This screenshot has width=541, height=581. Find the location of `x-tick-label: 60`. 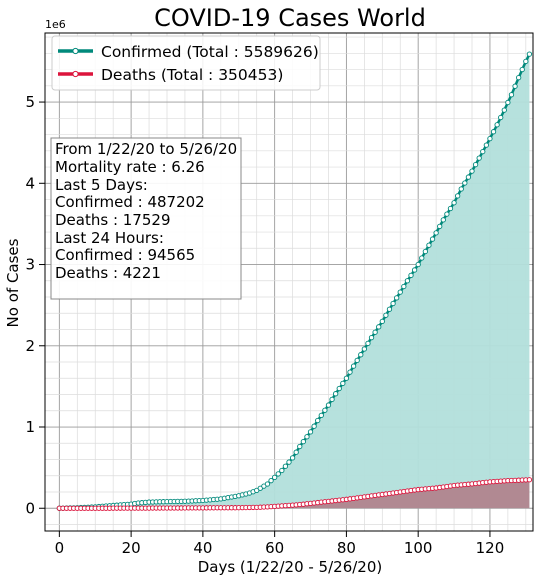

x-tick-label: 60 is located at coordinates (274, 548).